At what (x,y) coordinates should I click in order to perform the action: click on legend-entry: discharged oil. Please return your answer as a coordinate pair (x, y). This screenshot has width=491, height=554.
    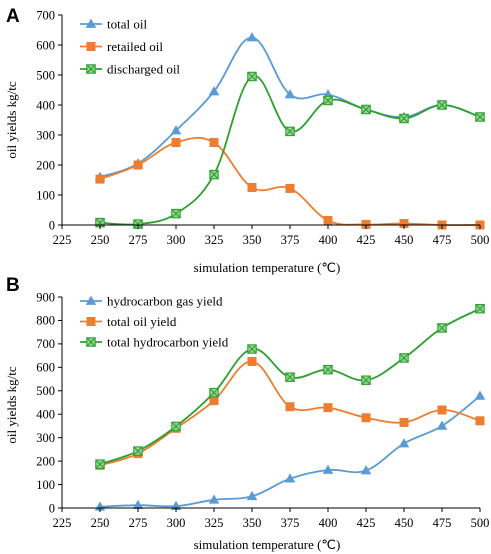
    Looking at the image, I should click on (130, 69).